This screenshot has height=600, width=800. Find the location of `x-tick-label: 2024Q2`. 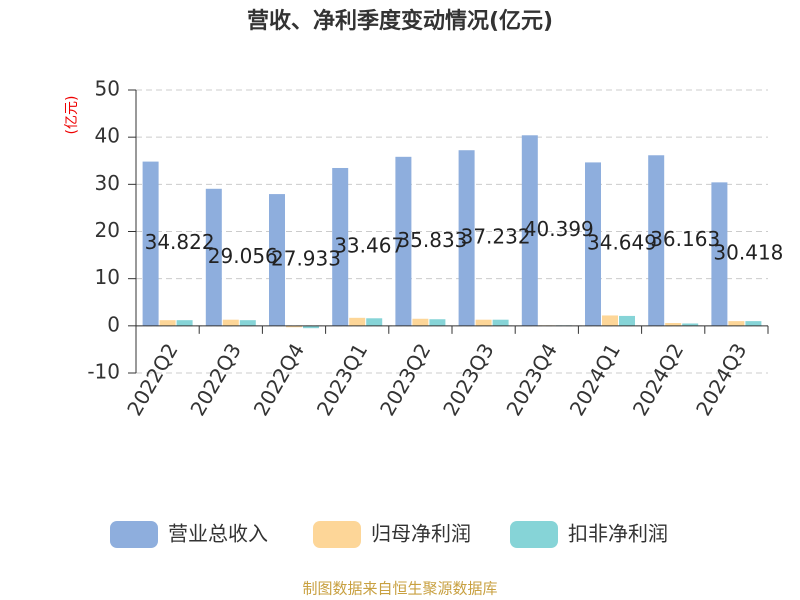

x-tick-label: 2024Q2 is located at coordinates (658, 379).